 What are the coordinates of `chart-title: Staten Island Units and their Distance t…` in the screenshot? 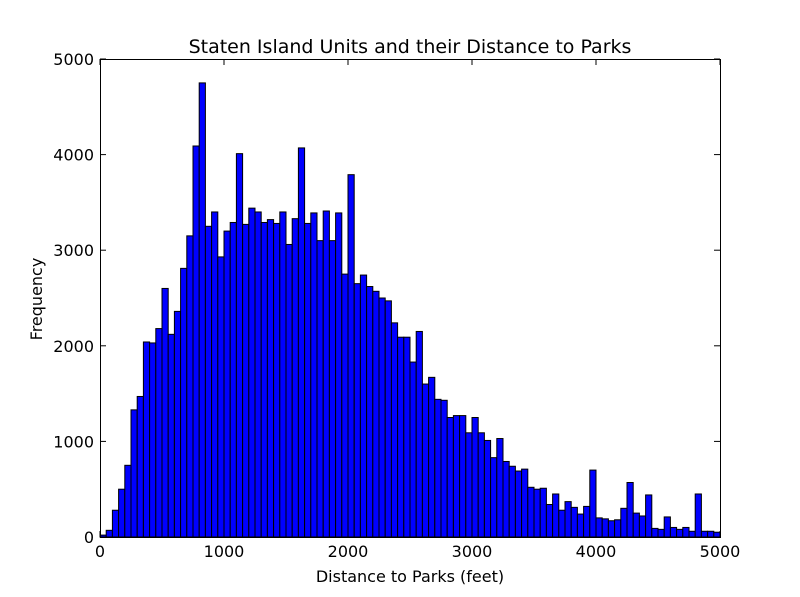 It's located at (410, 47).